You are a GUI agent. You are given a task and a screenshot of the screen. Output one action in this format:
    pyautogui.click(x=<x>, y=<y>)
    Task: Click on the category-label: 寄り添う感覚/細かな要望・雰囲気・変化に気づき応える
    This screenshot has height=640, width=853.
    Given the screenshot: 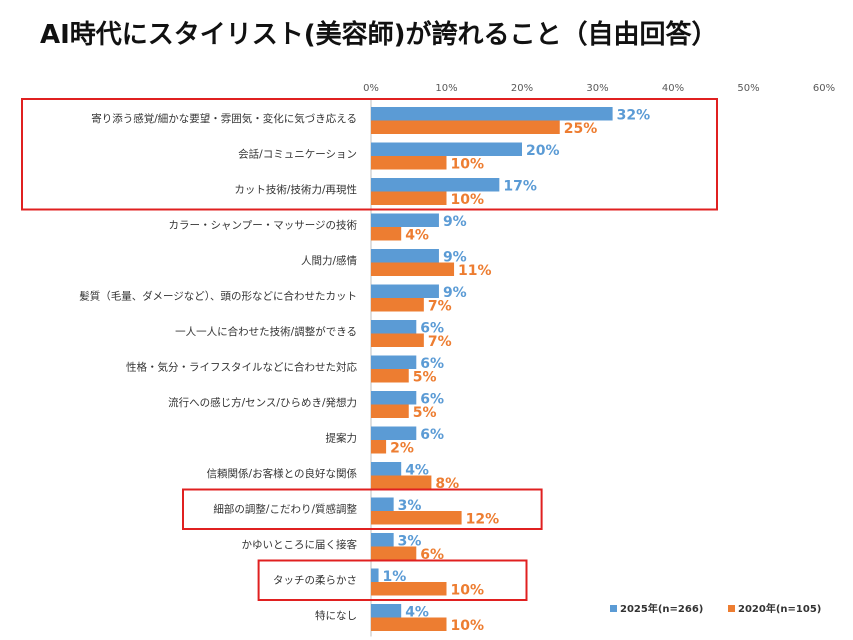 What is the action you would take?
    pyautogui.click(x=224, y=118)
    